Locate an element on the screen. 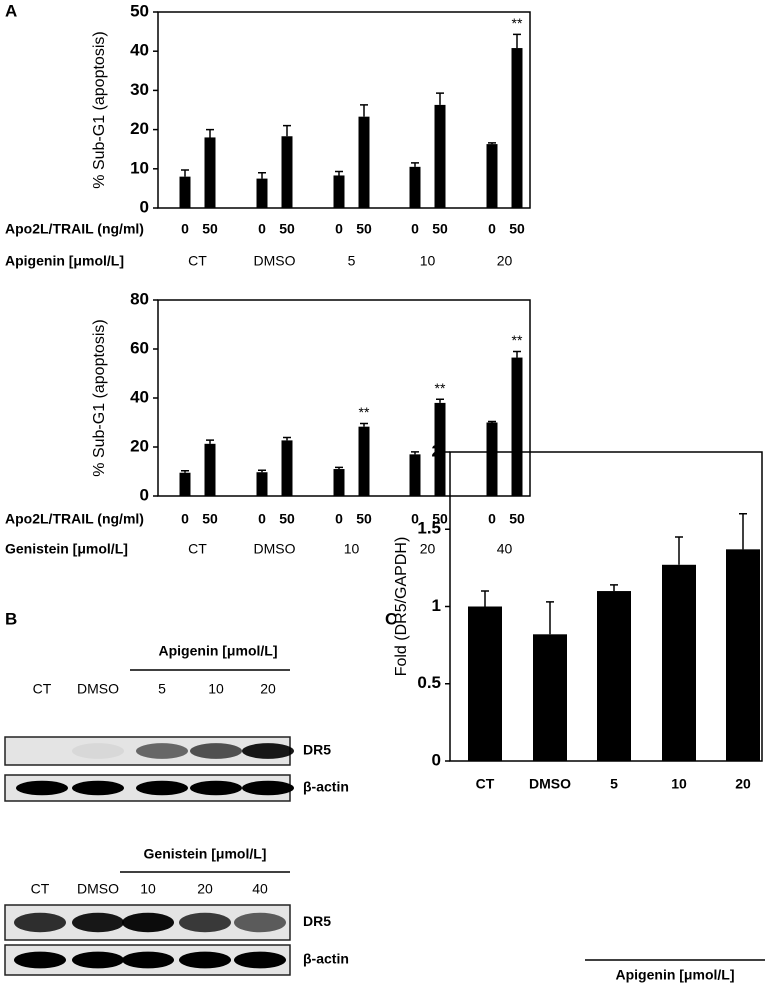 The height and width of the screenshot is (993, 768). x-tick-label: 20 is located at coordinates (743, 784).